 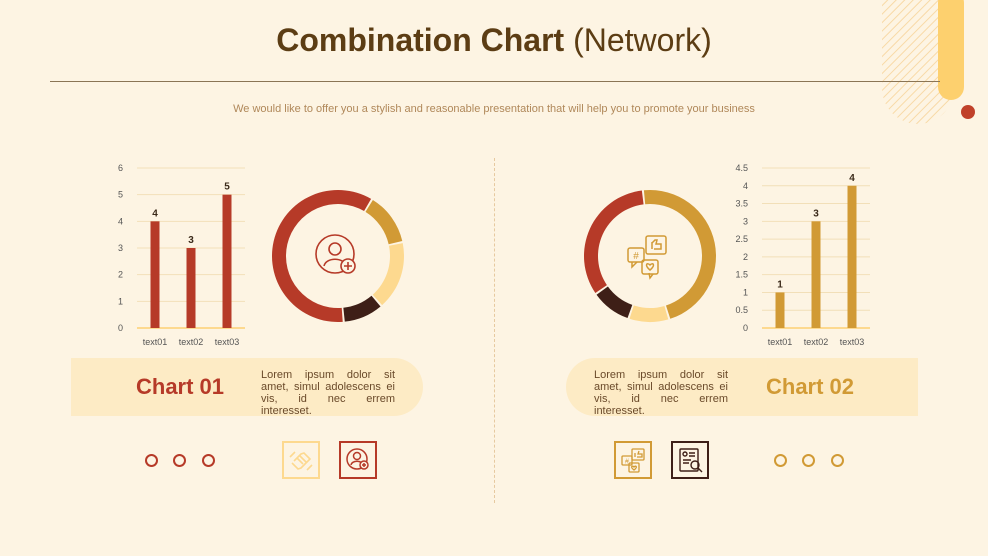 I want to click on y-tick-label: 5, so click(x=120, y=195).